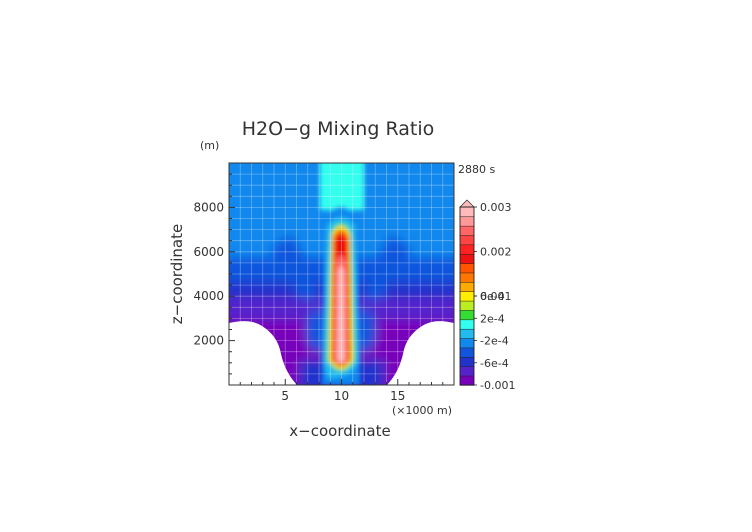  What do you see at coordinates (294, 267) in the screenshot?
I see `downdraft-left` at bounding box center [294, 267].